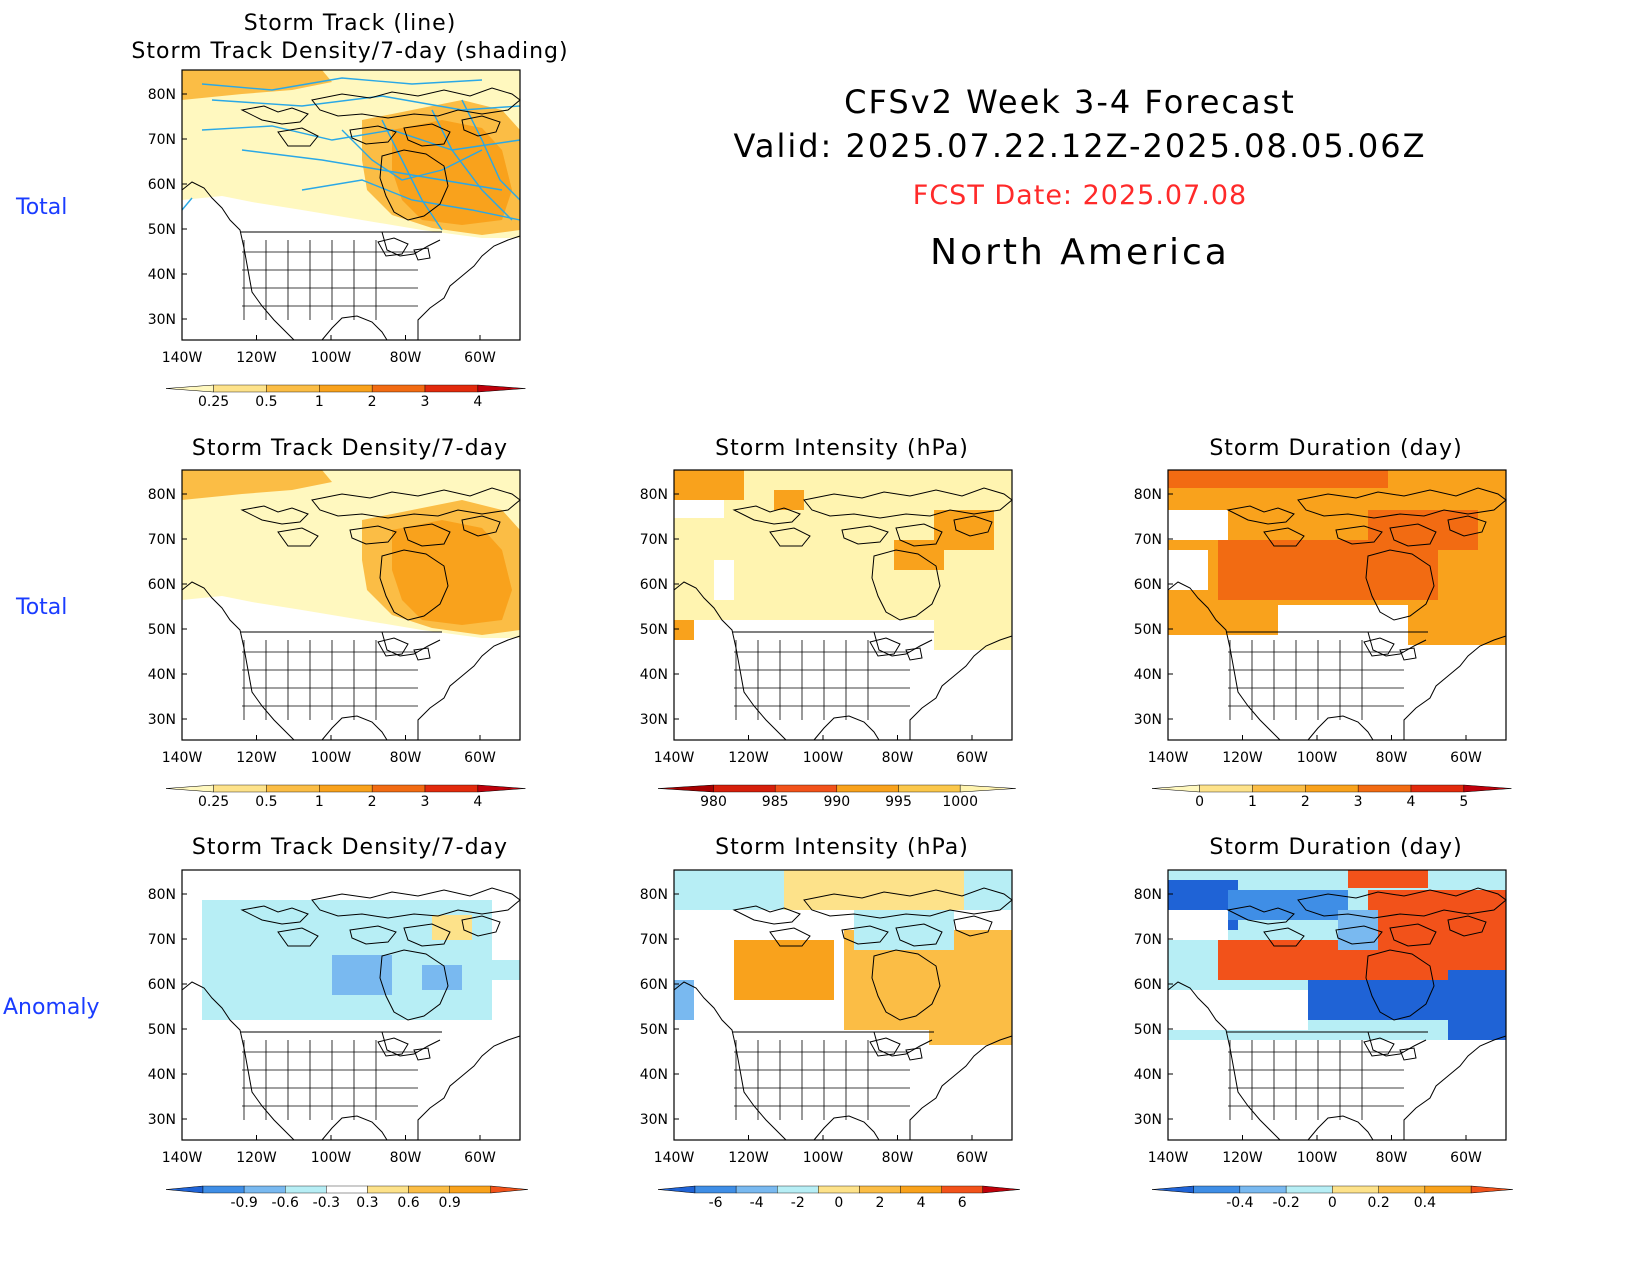 The image size is (1650, 1275). I want to click on panel-title-duration-total: Storm Duration (day), so click(1336, 448).